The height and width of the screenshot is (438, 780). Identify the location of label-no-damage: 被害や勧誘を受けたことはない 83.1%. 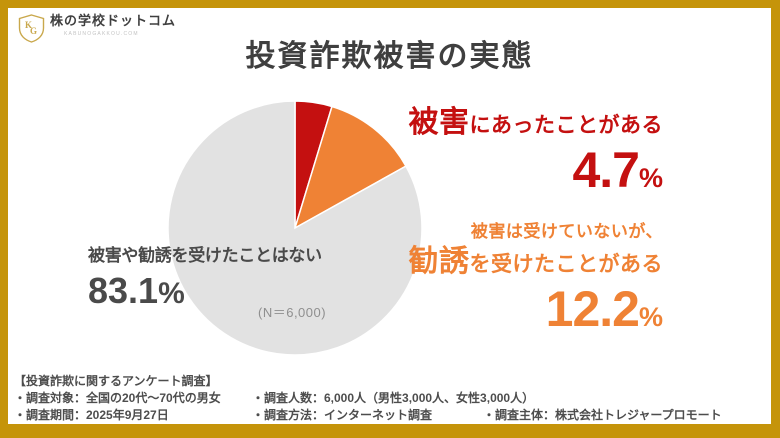
(205, 279).